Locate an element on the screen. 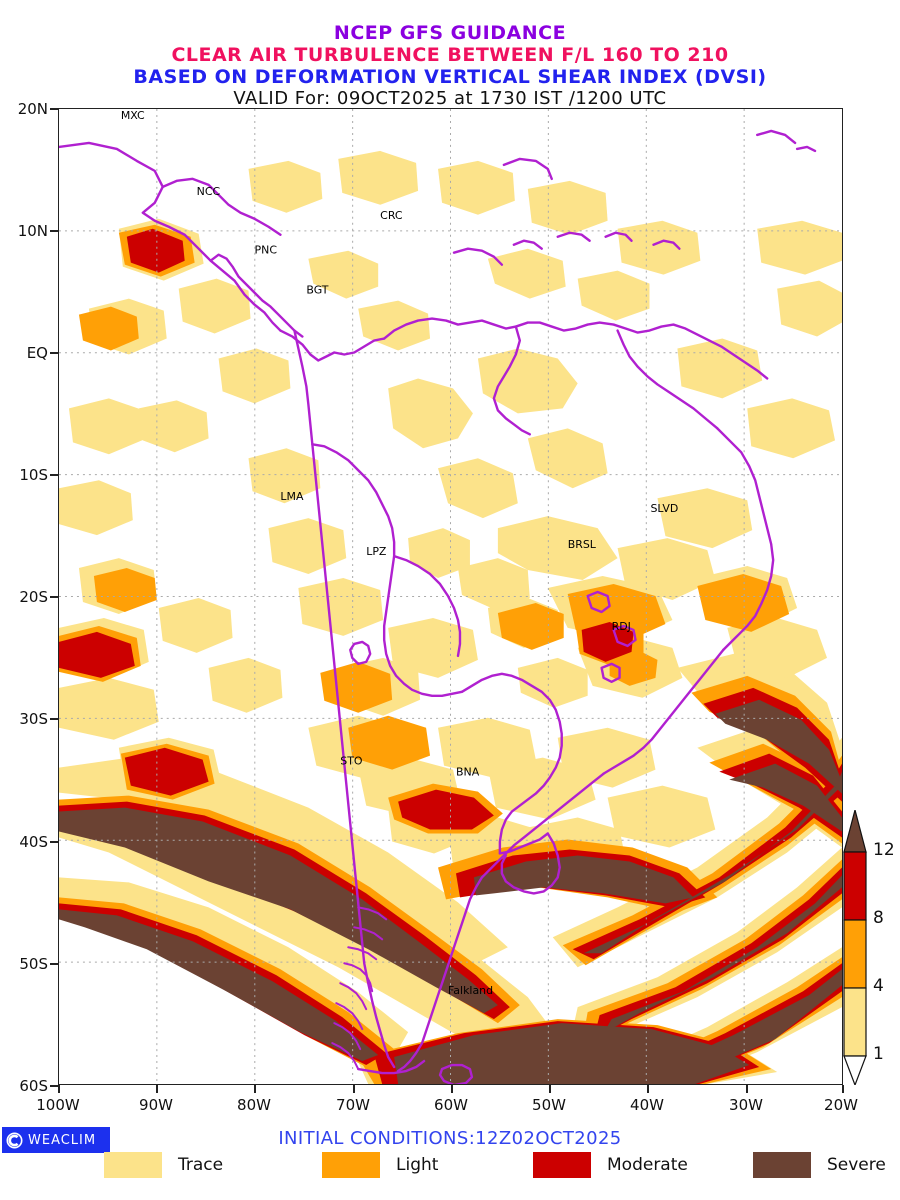  y-tick-label-50s: 50S is located at coordinates (33, 964).